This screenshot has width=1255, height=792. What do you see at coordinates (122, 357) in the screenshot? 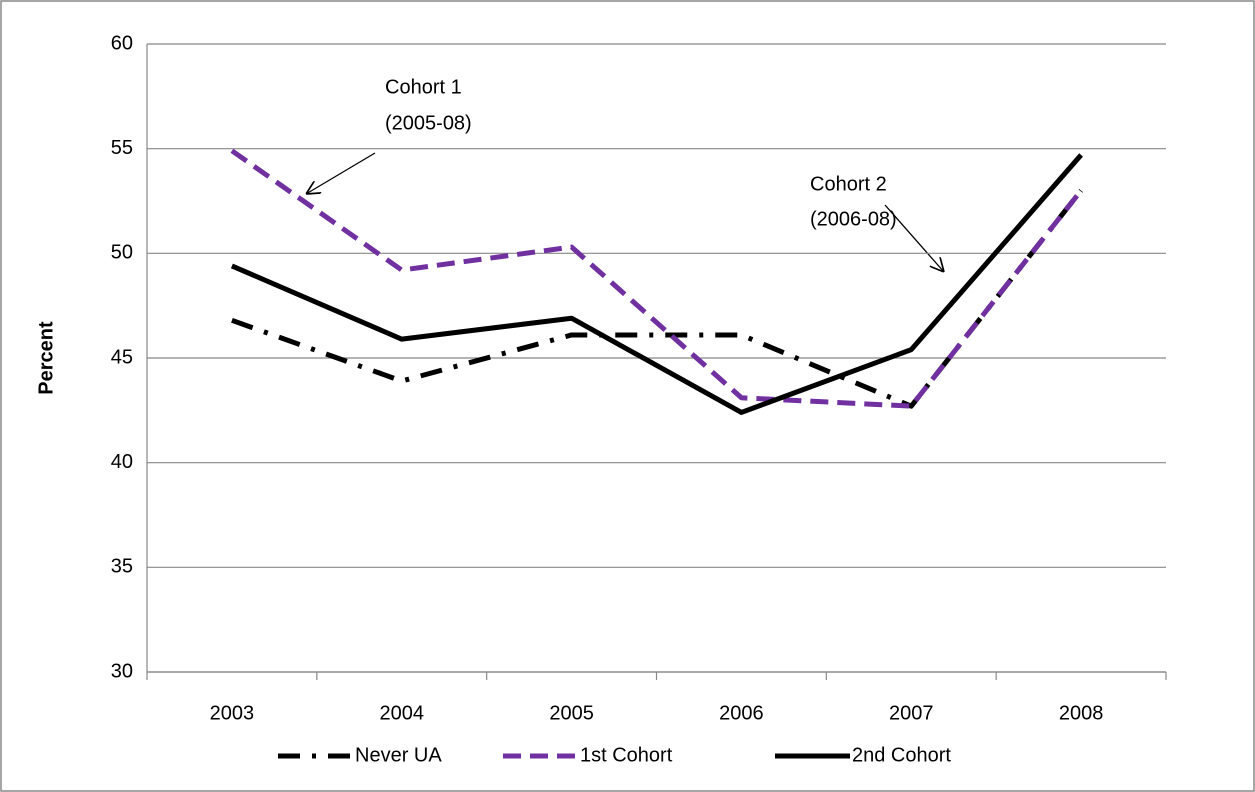
I see `y-tick-label: 45` at bounding box center [122, 357].